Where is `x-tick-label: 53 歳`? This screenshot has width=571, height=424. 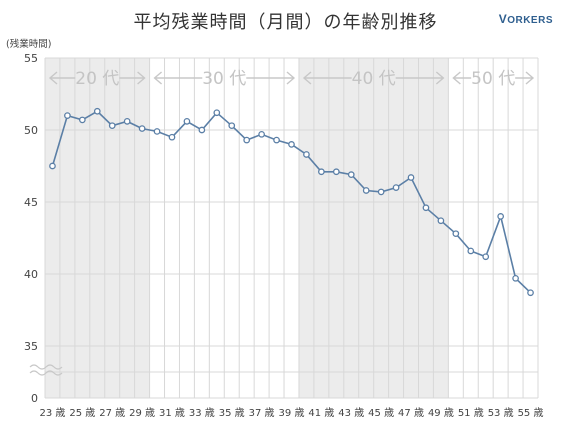 x-tick-label: 53 歳 is located at coordinates (501, 413).